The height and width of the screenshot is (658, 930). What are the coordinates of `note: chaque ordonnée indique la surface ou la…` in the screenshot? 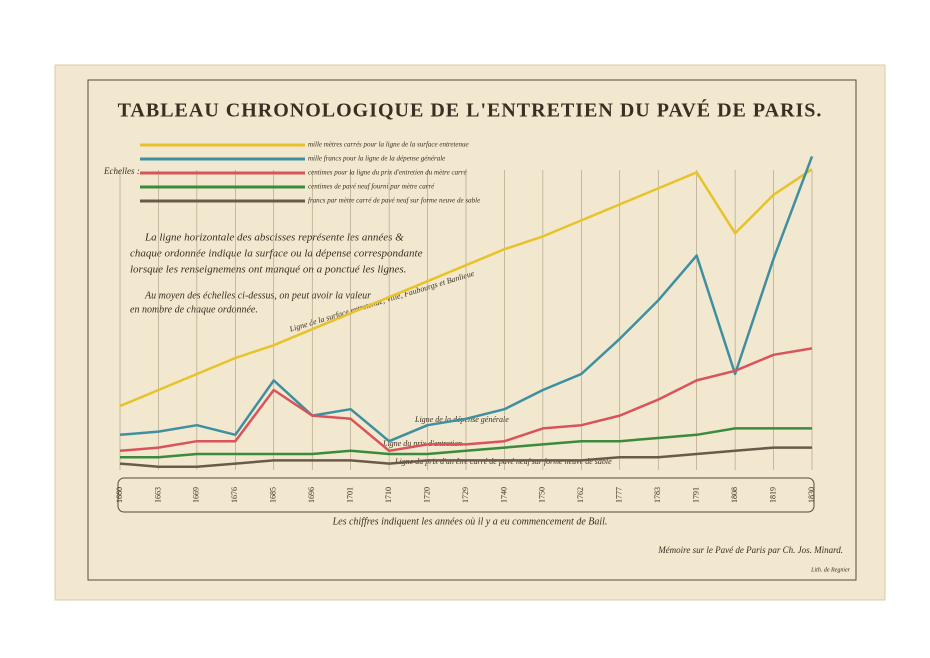 It's located at (276, 254).